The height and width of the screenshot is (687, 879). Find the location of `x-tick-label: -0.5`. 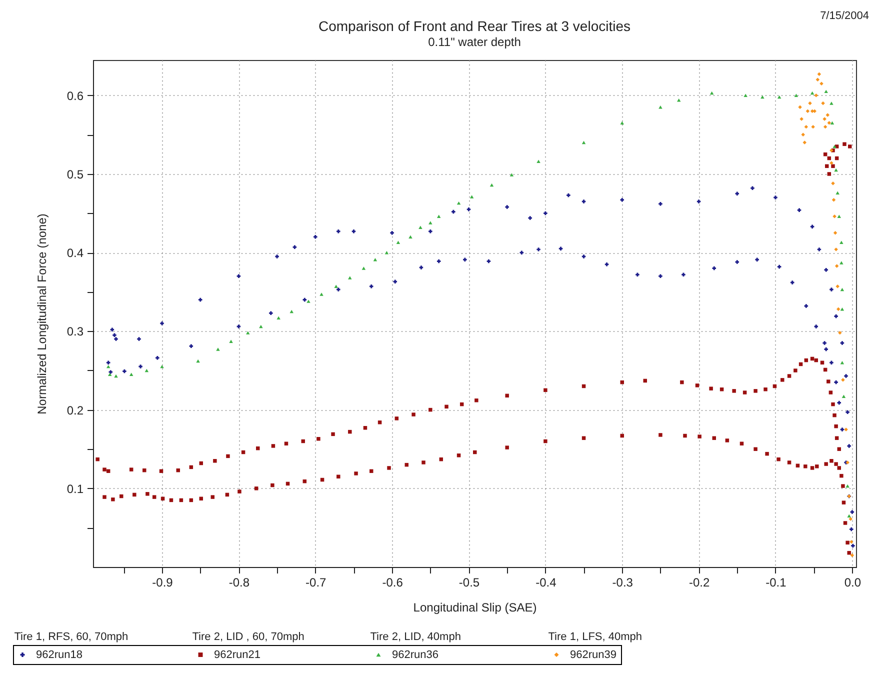

x-tick-label: -0.5 is located at coordinates (469, 583).